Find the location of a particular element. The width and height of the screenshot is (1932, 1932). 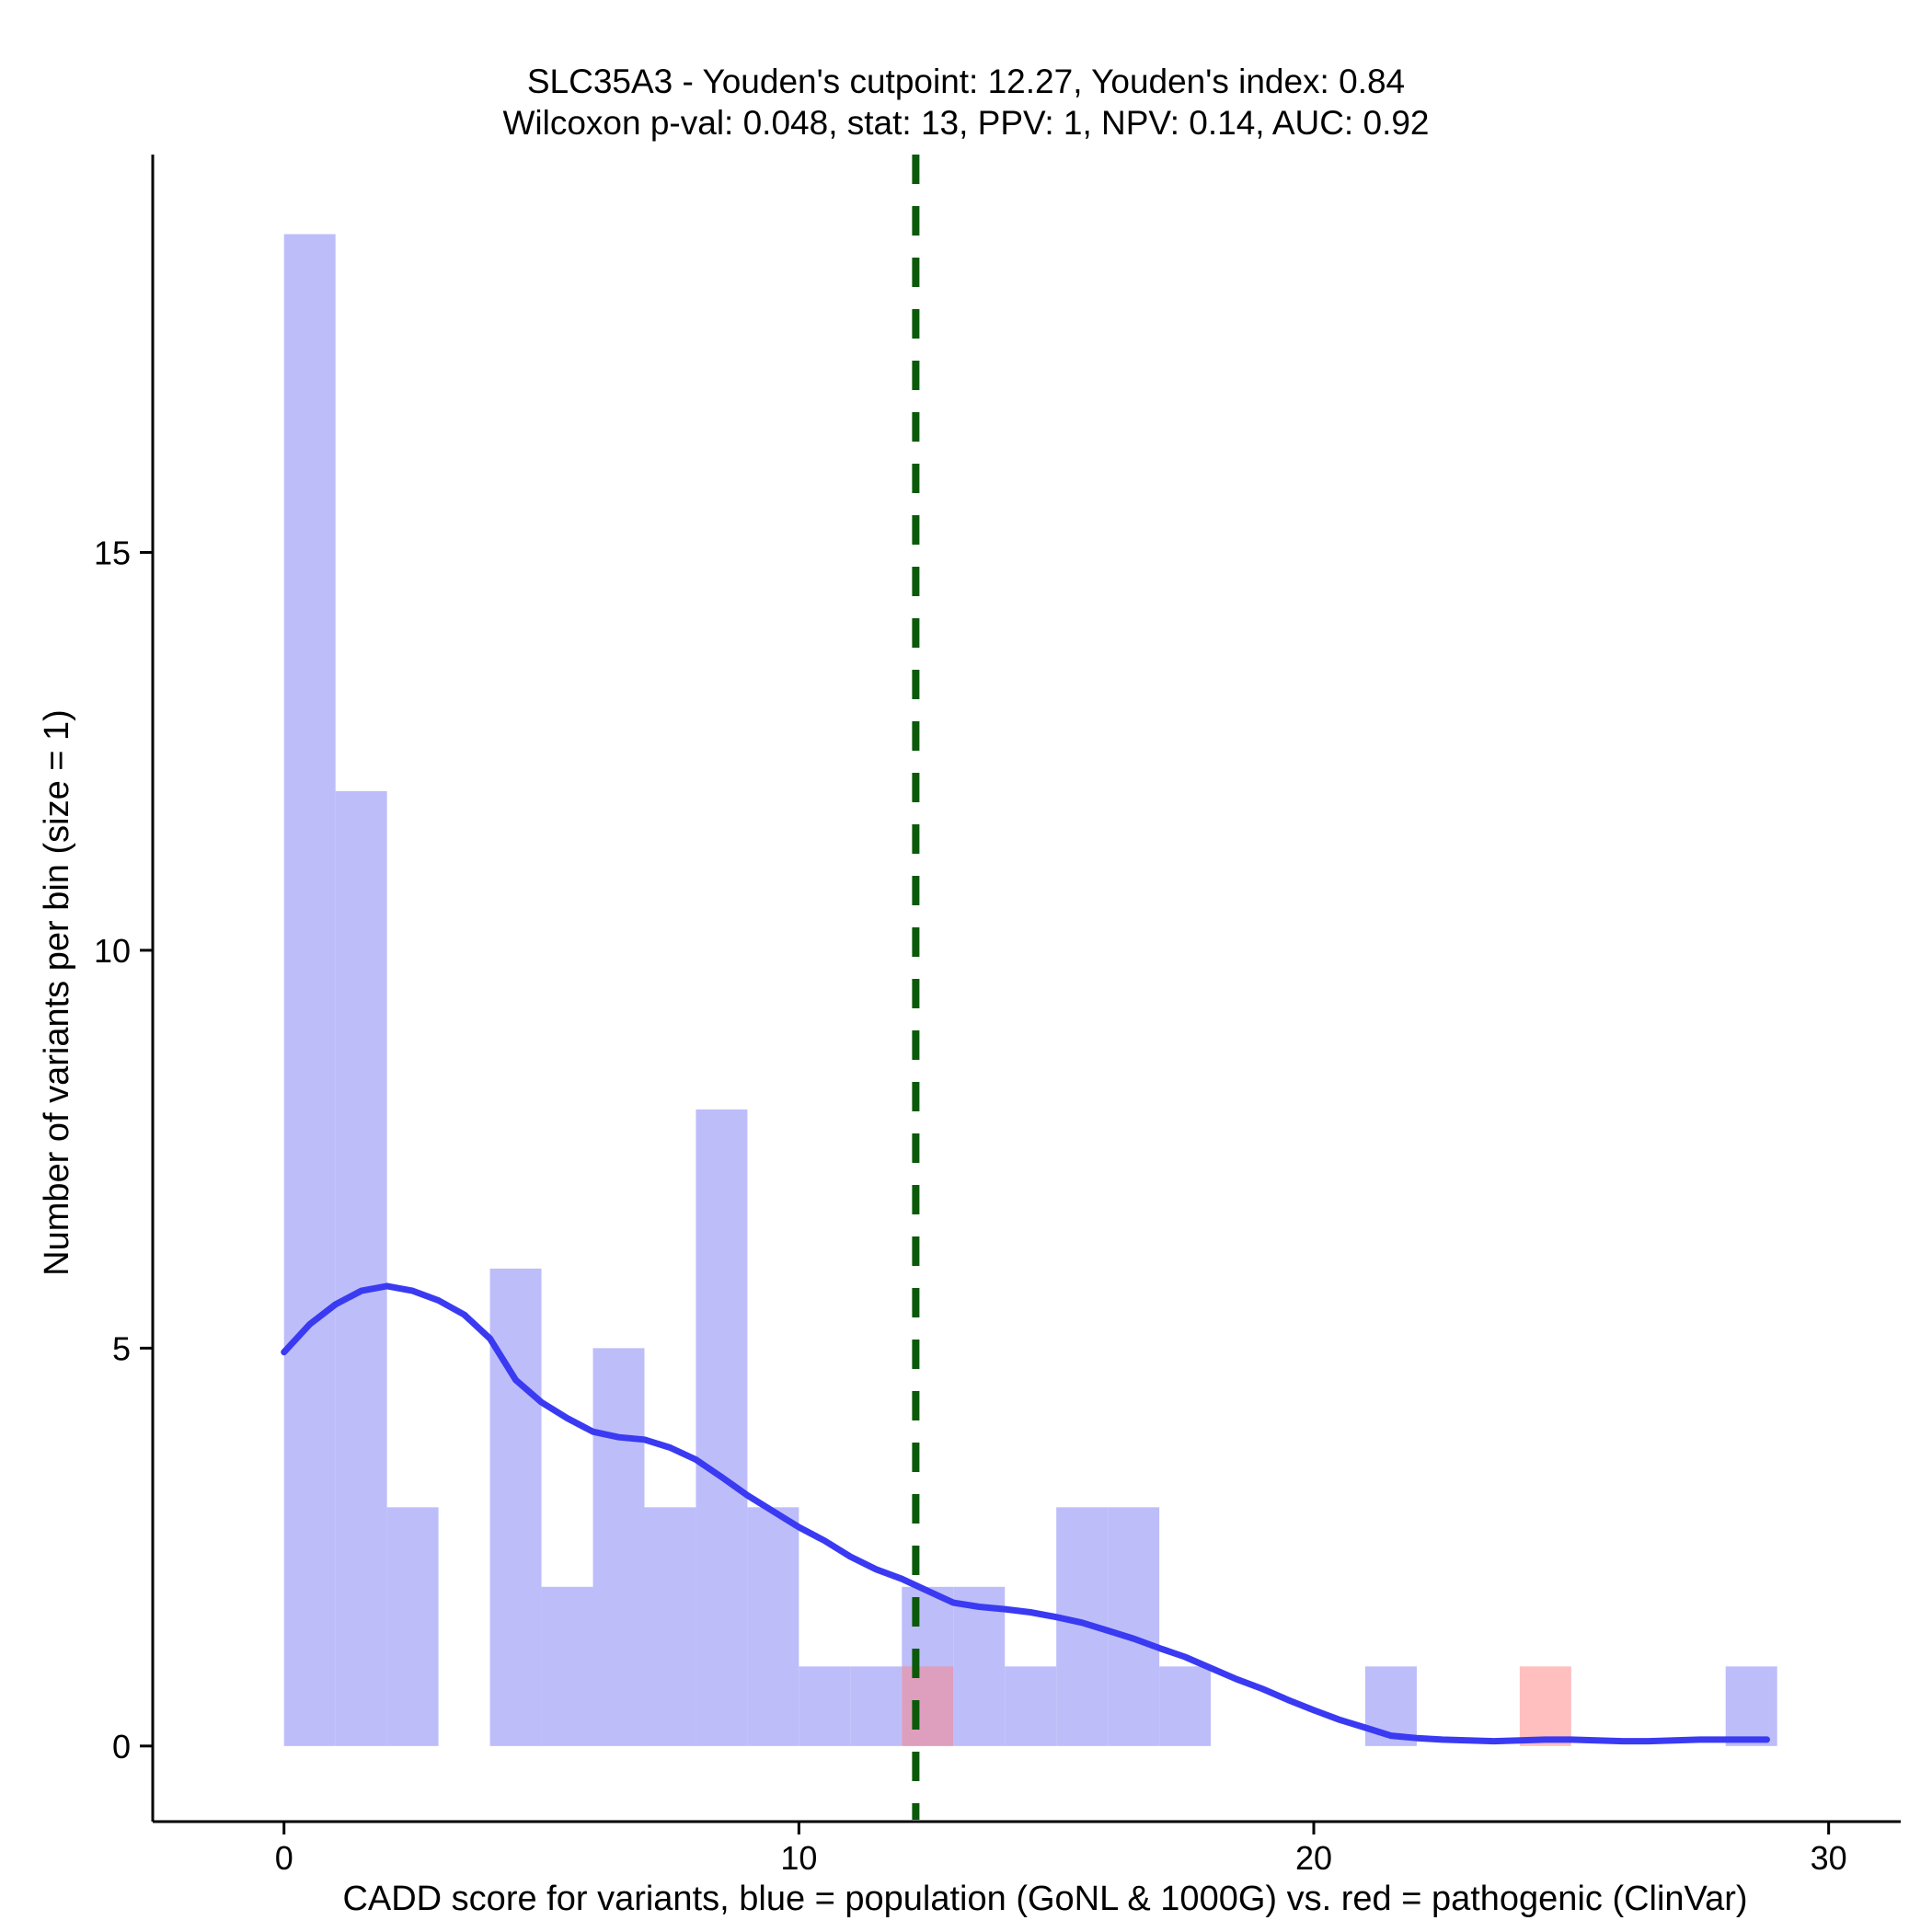

pathogenic-bars is located at coordinates (1236, 1706).